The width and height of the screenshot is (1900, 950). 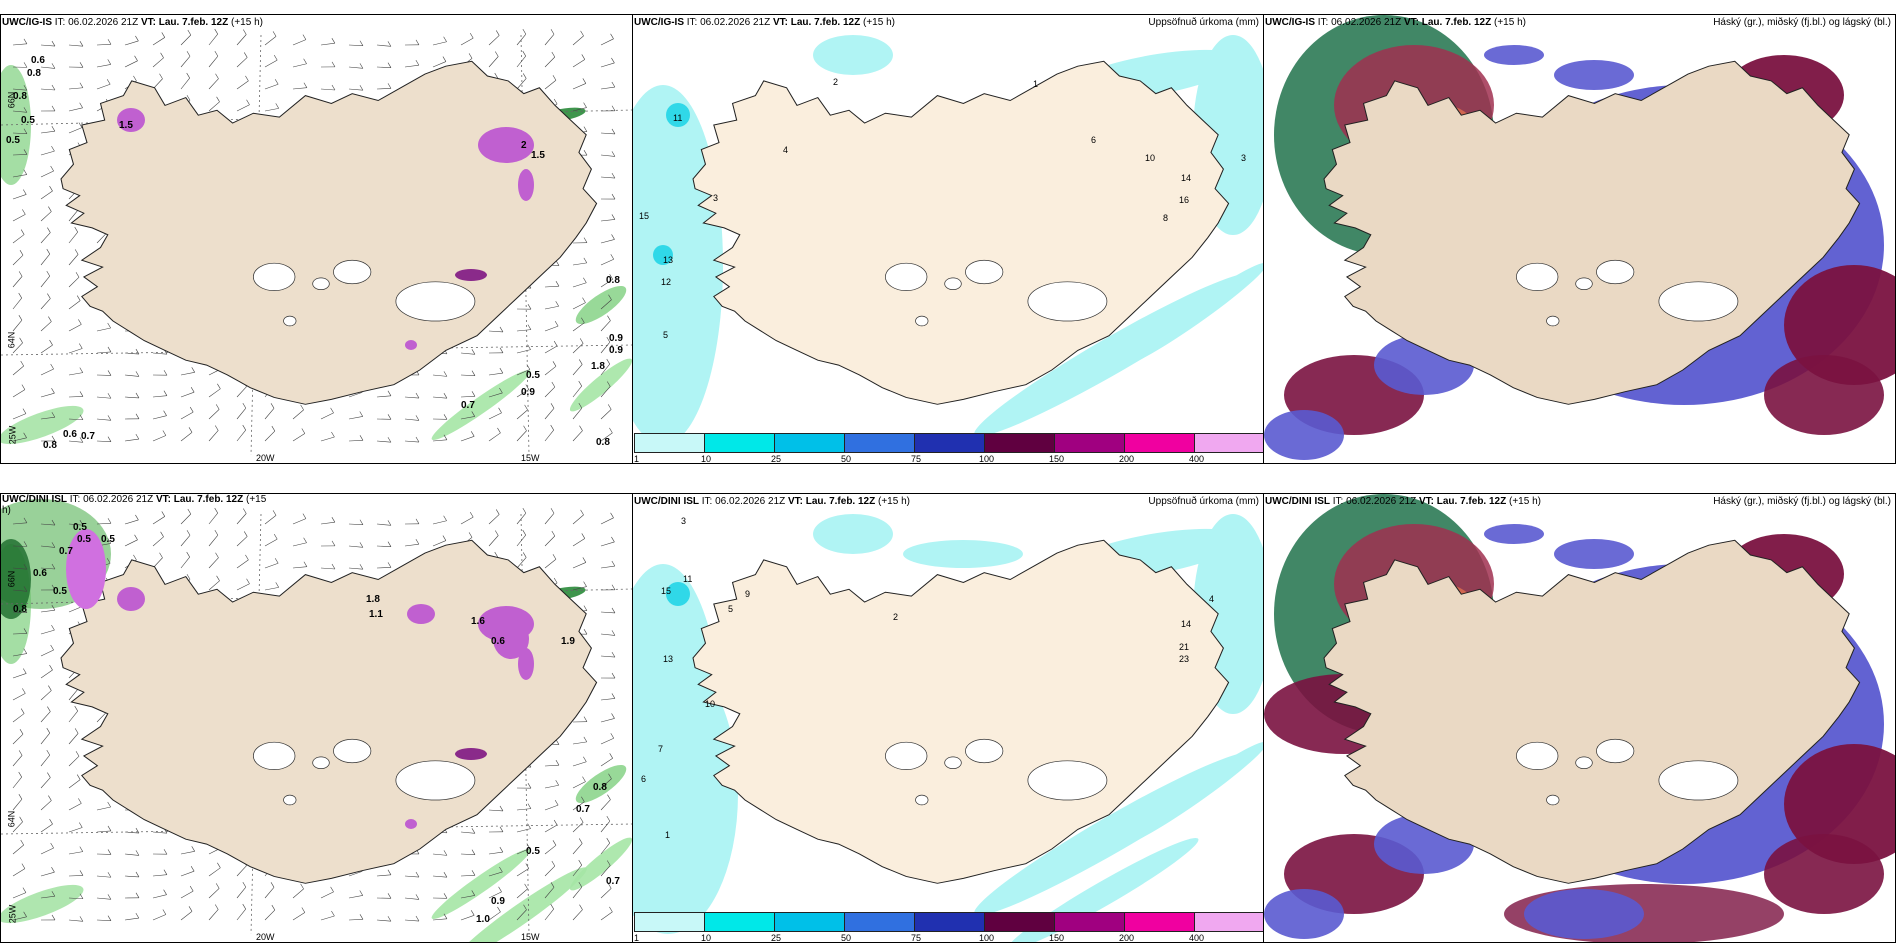 What do you see at coordinates (11, 579) in the screenshot?
I see `lat-label: 66N` at bounding box center [11, 579].